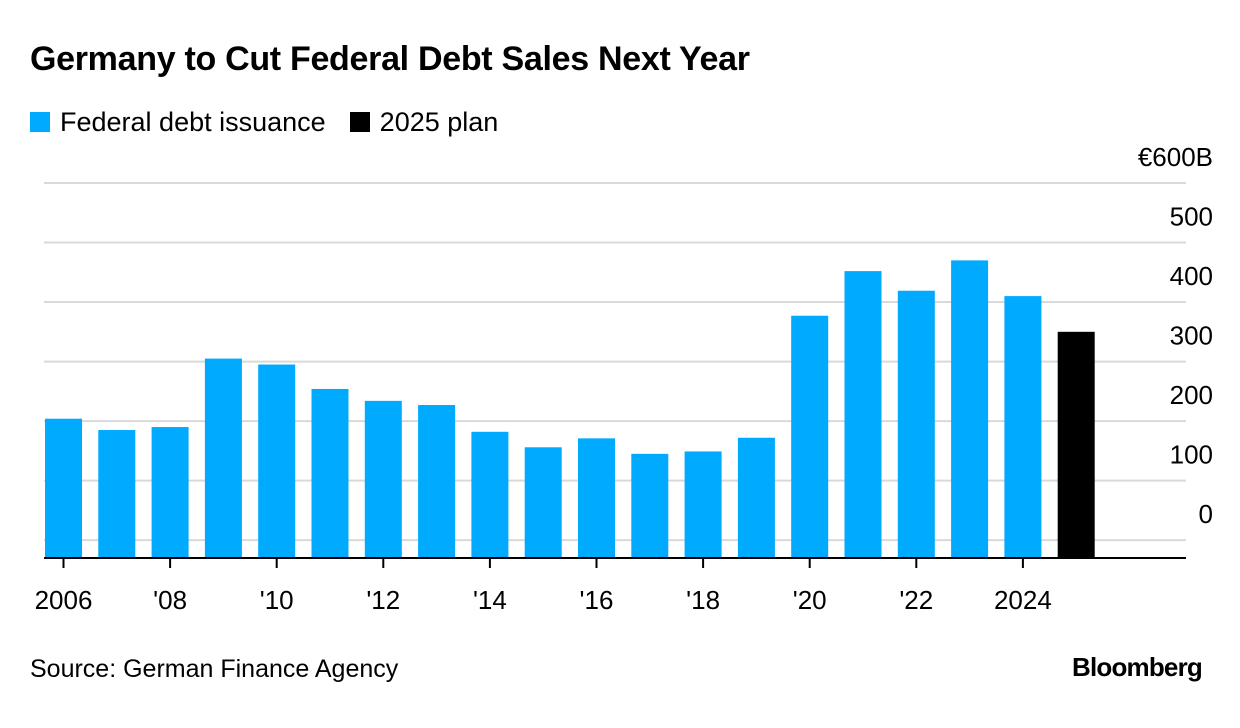 This screenshot has width=1240, height=728. What do you see at coordinates (1191, 455) in the screenshot?
I see `y-tick-label-100: 100` at bounding box center [1191, 455].